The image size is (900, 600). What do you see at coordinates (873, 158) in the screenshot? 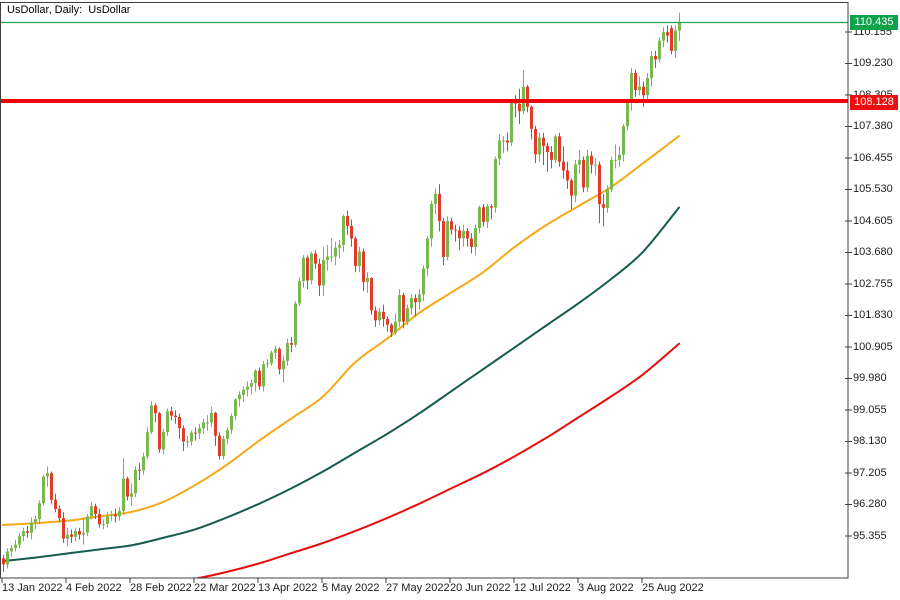
I see `price-axis-label: 106.455` at bounding box center [873, 158].